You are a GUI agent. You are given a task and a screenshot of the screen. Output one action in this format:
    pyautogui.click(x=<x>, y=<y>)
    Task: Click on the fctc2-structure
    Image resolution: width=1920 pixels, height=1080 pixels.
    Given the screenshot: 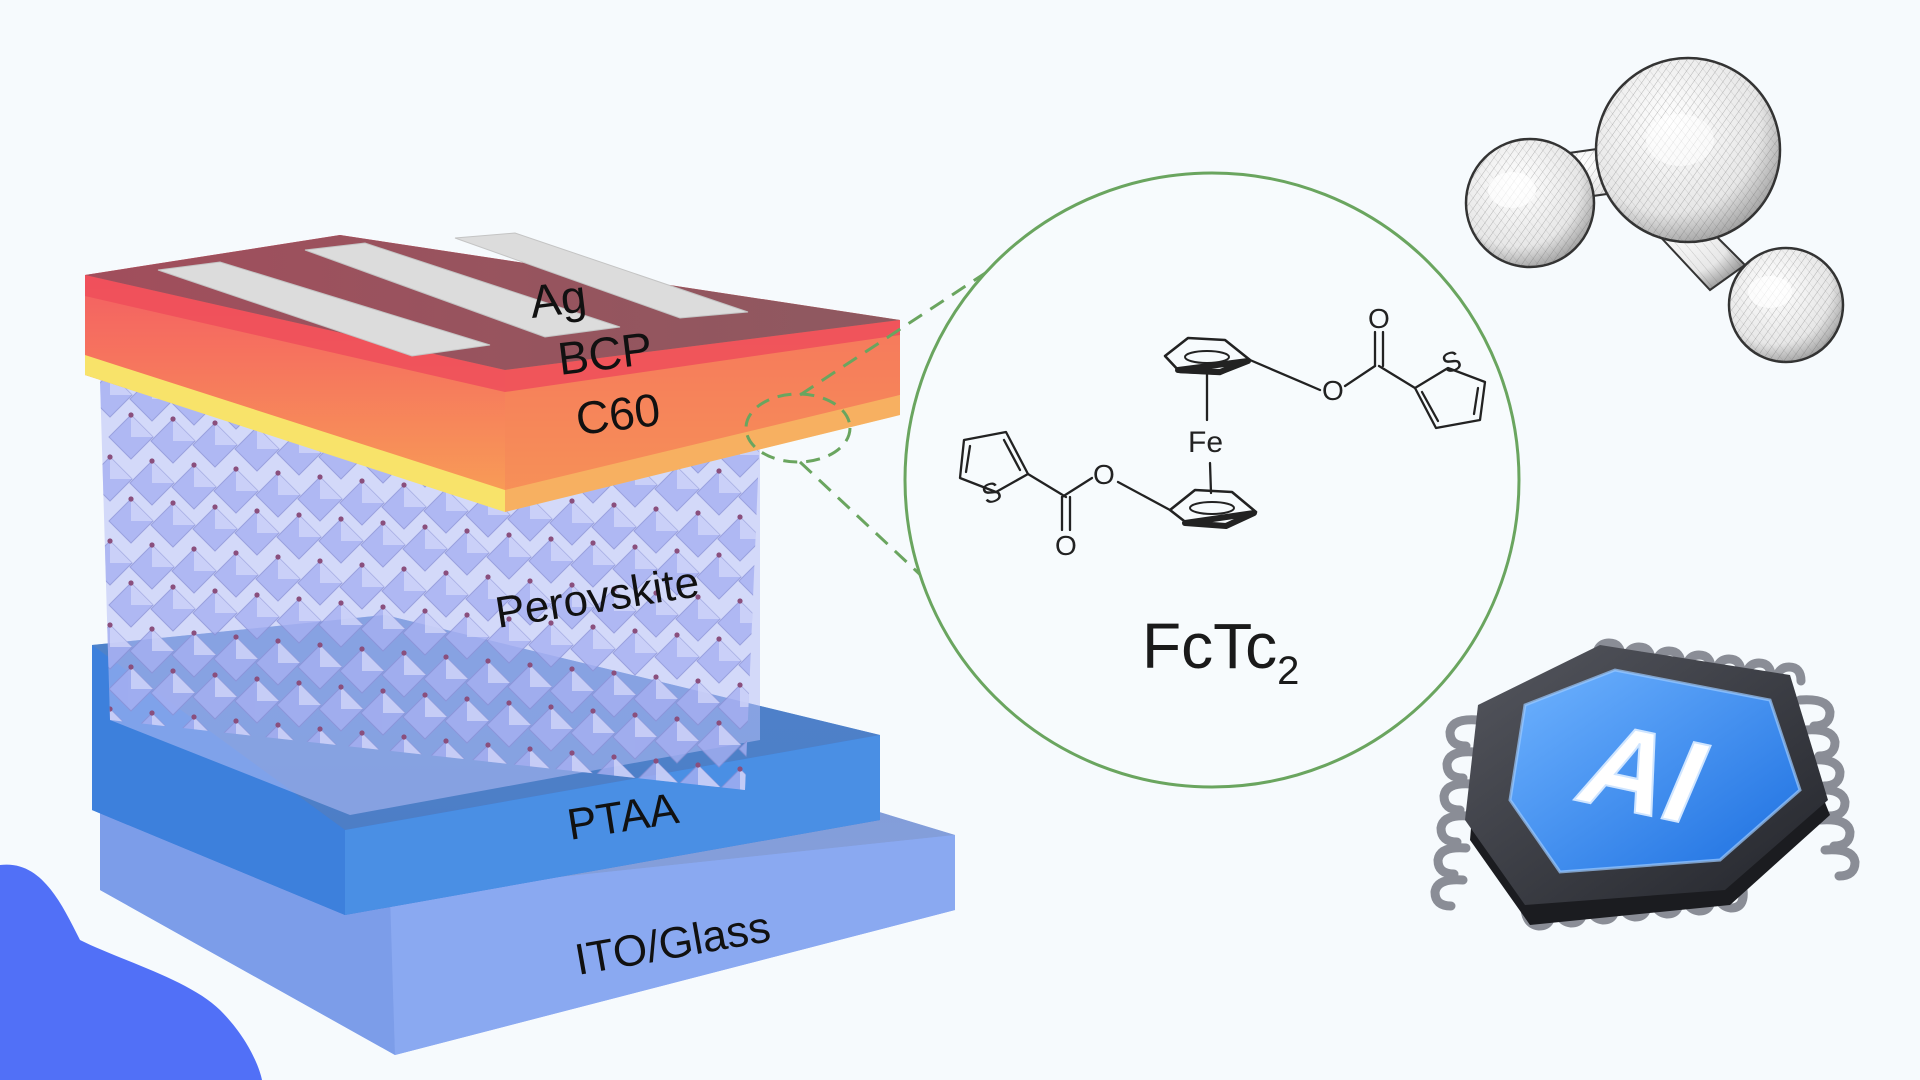 What is the action you would take?
    pyautogui.click(x=1222, y=431)
    